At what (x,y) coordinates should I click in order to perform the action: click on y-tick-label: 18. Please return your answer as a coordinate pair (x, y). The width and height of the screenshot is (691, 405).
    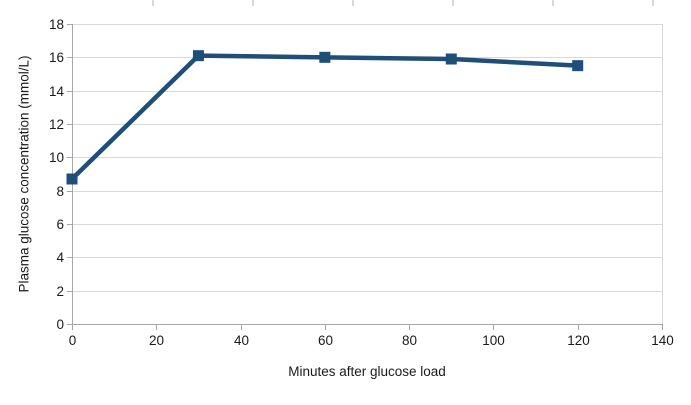
    Looking at the image, I should click on (56, 24).